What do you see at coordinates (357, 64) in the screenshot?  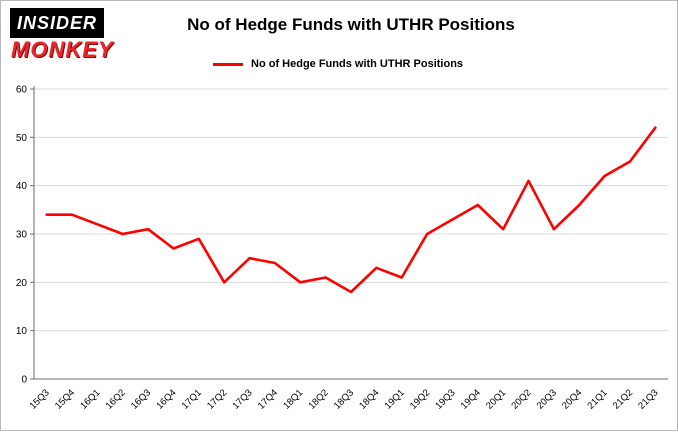 I see `legend-label: No of Hedge Funds with UTHR Positions` at bounding box center [357, 64].